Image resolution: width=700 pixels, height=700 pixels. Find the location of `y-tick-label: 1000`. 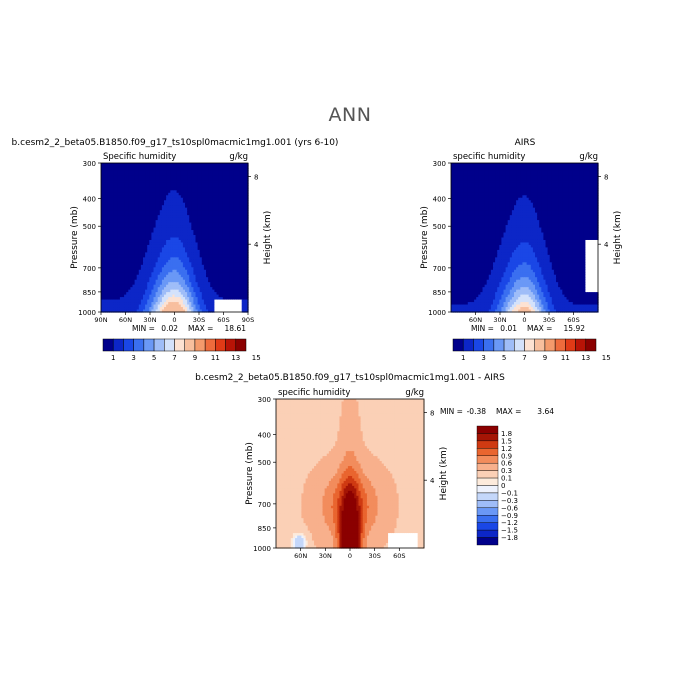

y-tick-label: 1000 is located at coordinates (87, 313).